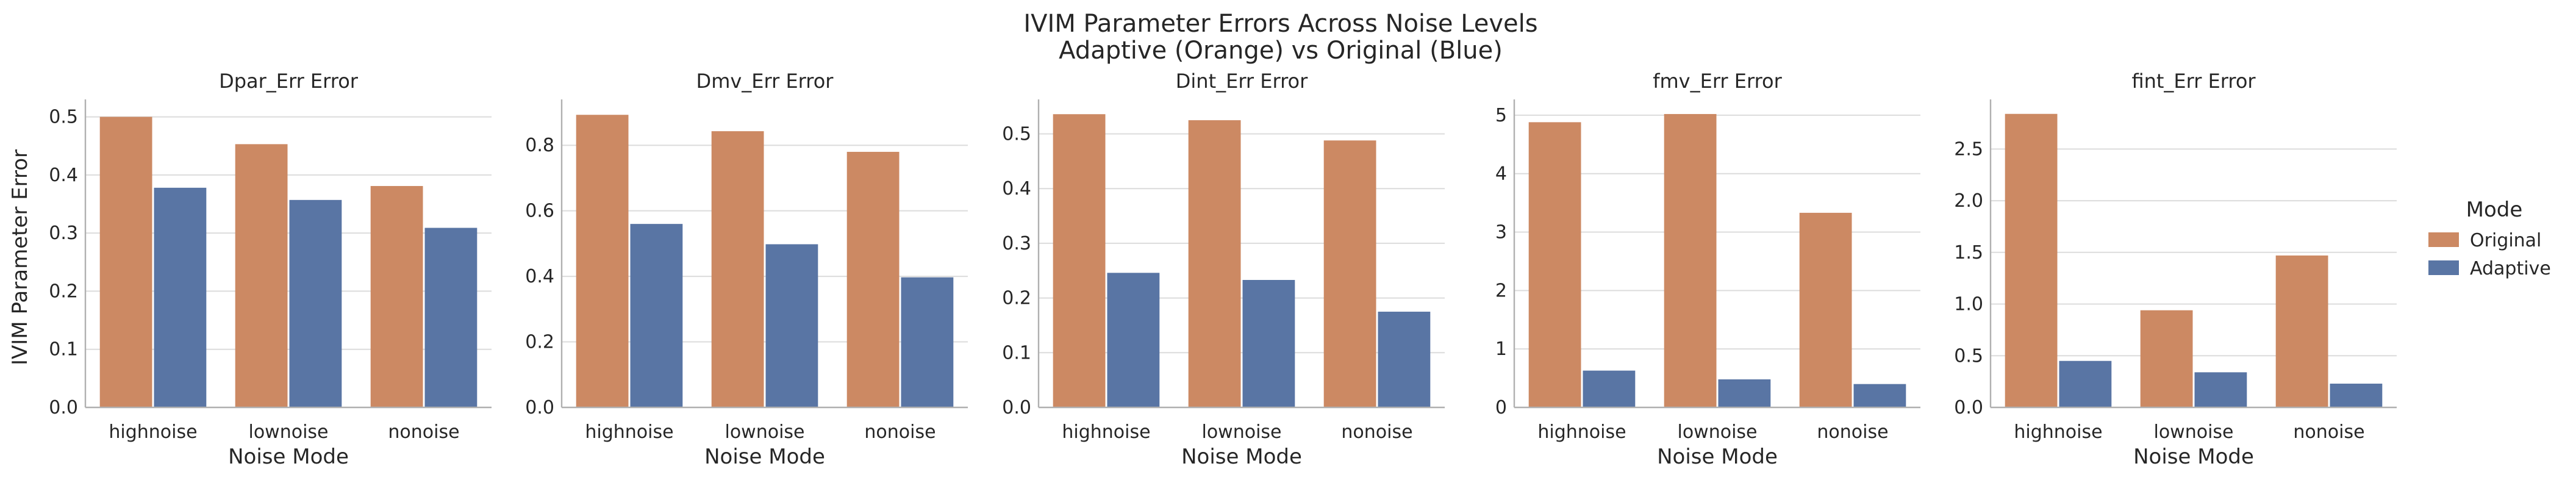 This screenshot has width=2576, height=480. I want to click on y-tick-label: 3, so click(1501, 232).